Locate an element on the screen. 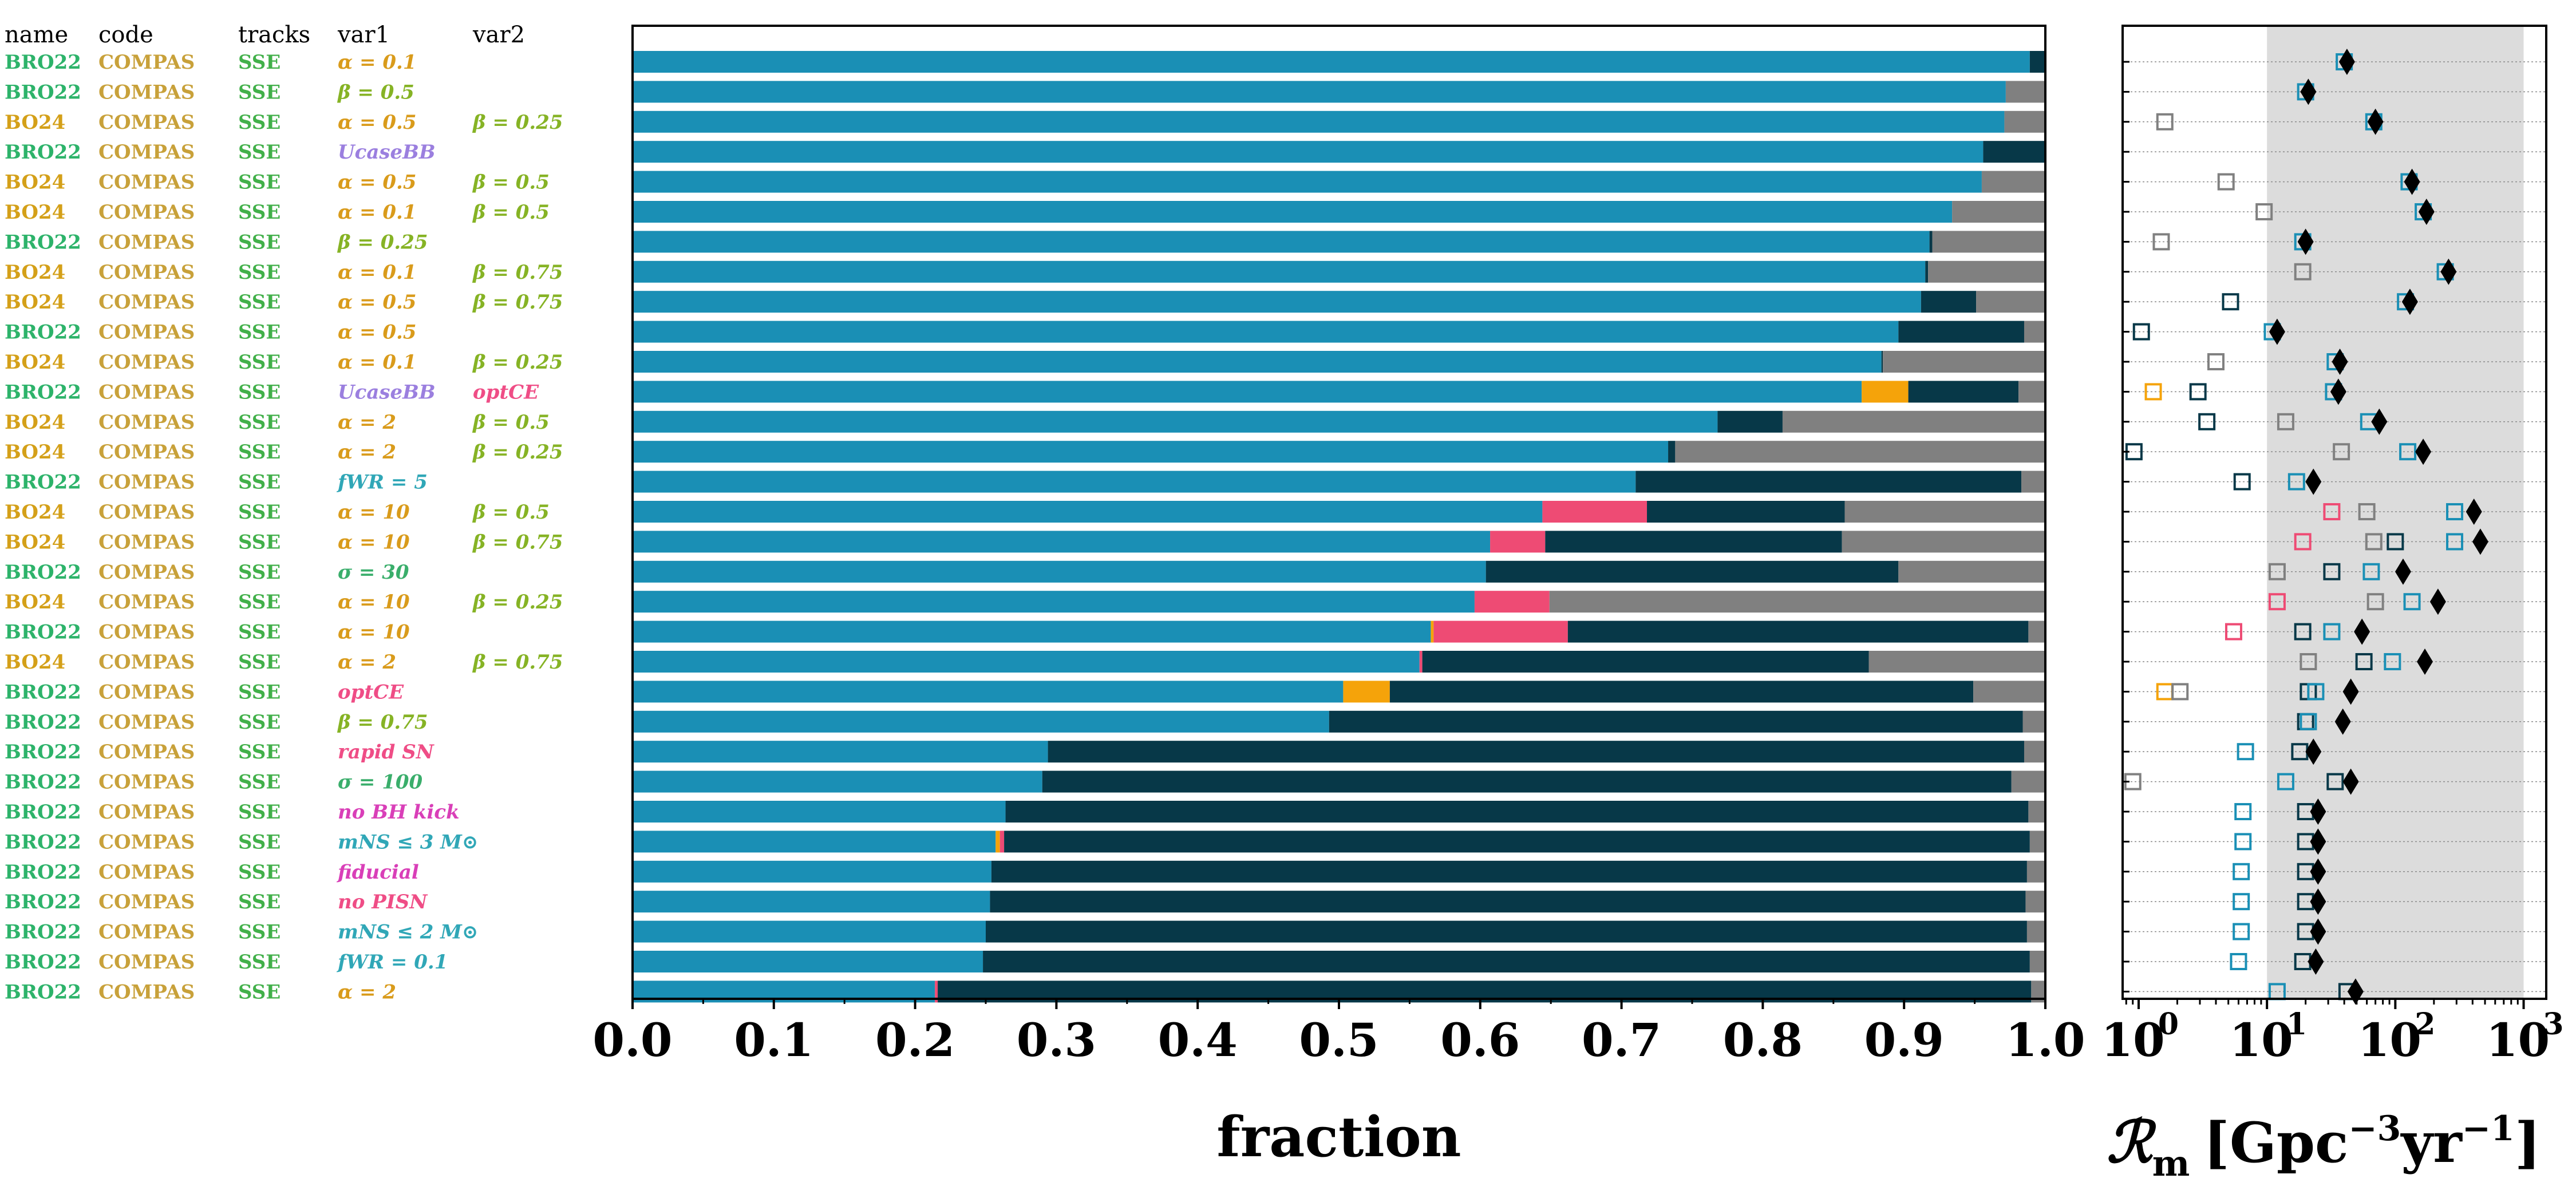  row-var1: α = 2 is located at coordinates (367, 662).